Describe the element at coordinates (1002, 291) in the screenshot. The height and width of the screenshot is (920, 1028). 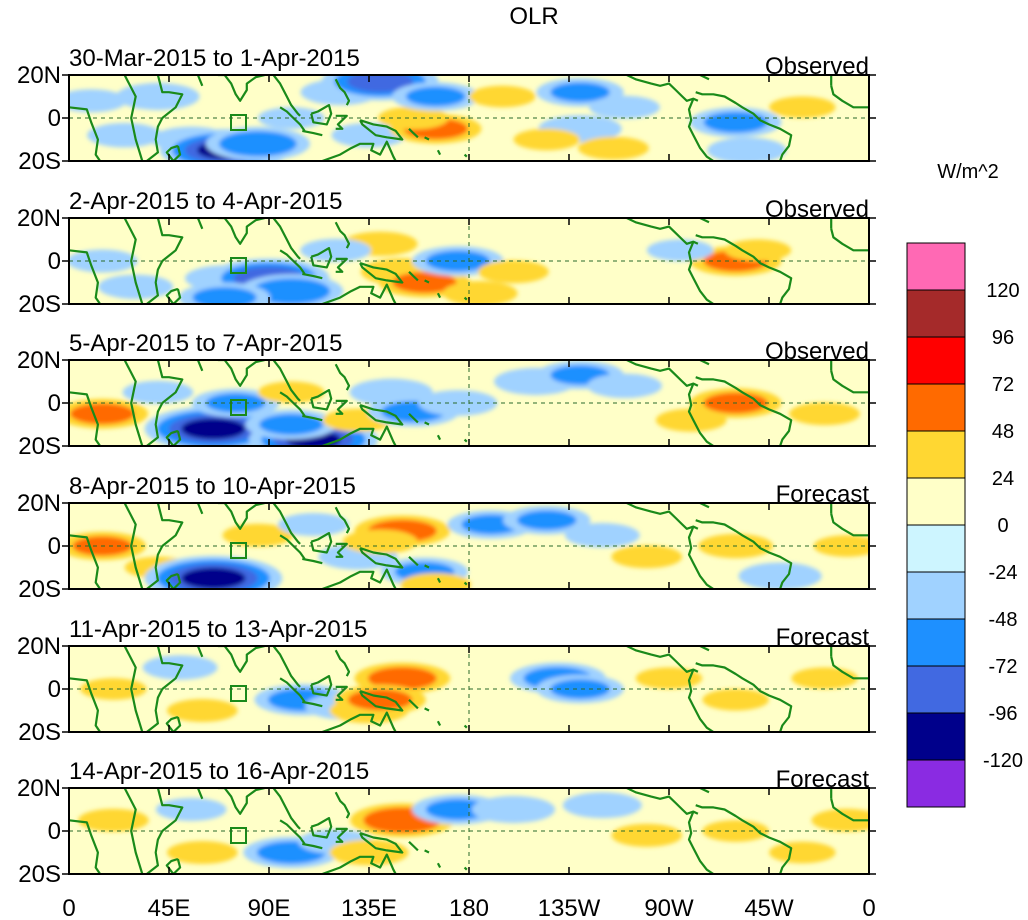
I see `colorbar-label: 120` at that location.